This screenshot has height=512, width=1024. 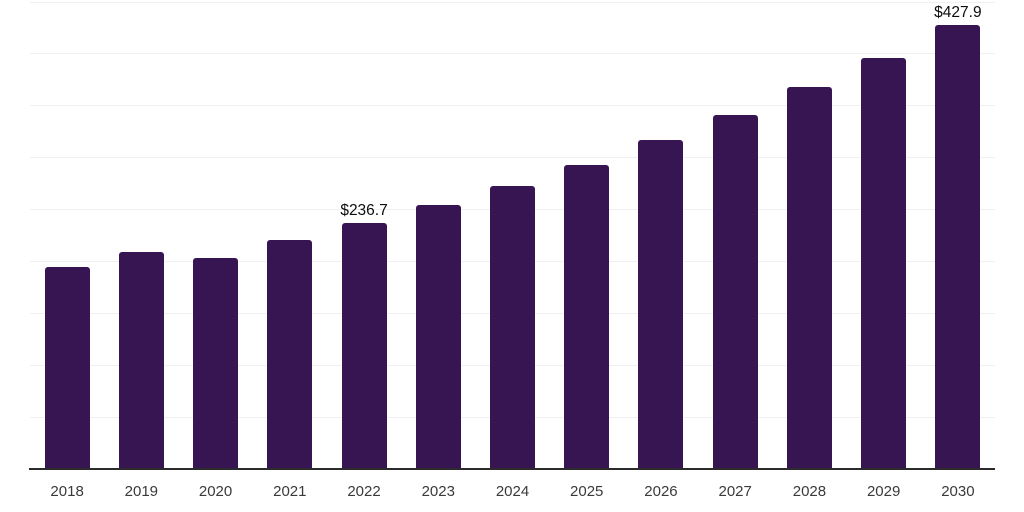 What do you see at coordinates (809, 491) in the screenshot?
I see `x-tick-2028: 2028` at bounding box center [809, 491].